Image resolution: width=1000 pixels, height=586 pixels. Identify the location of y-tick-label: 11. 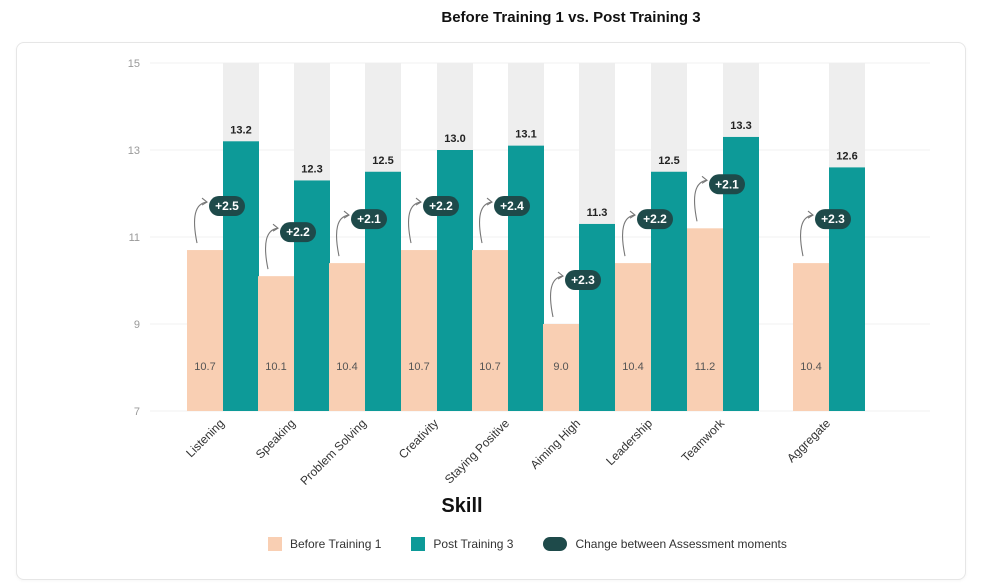
(134, 238).